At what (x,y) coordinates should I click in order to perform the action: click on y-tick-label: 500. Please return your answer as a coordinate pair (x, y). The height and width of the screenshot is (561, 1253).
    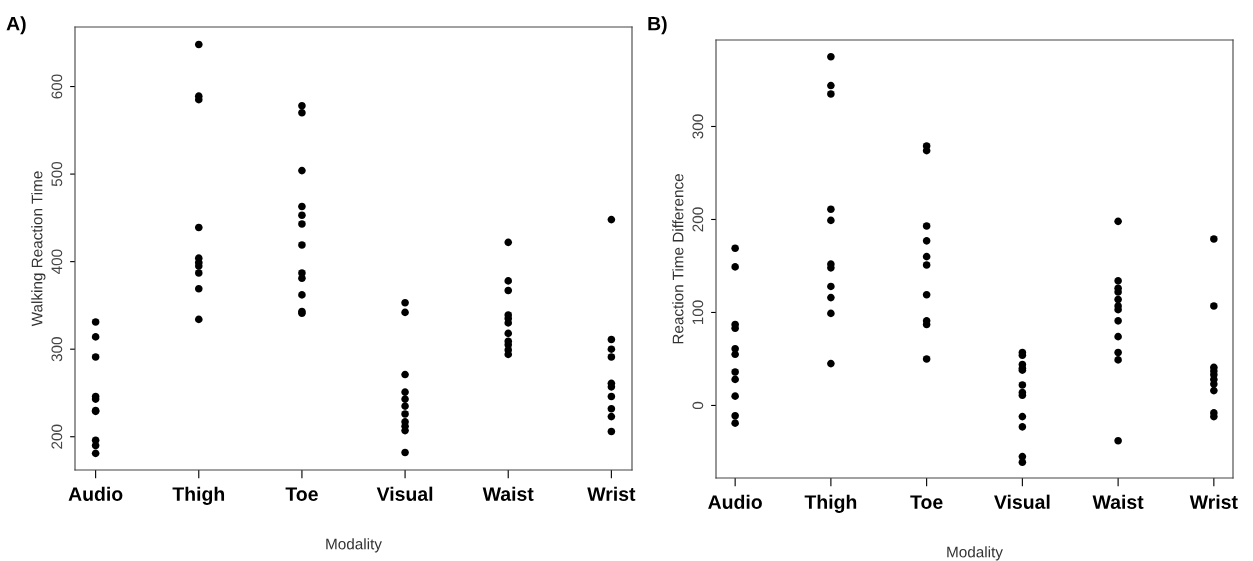
    Looking at the image, I should click on (57, 174).